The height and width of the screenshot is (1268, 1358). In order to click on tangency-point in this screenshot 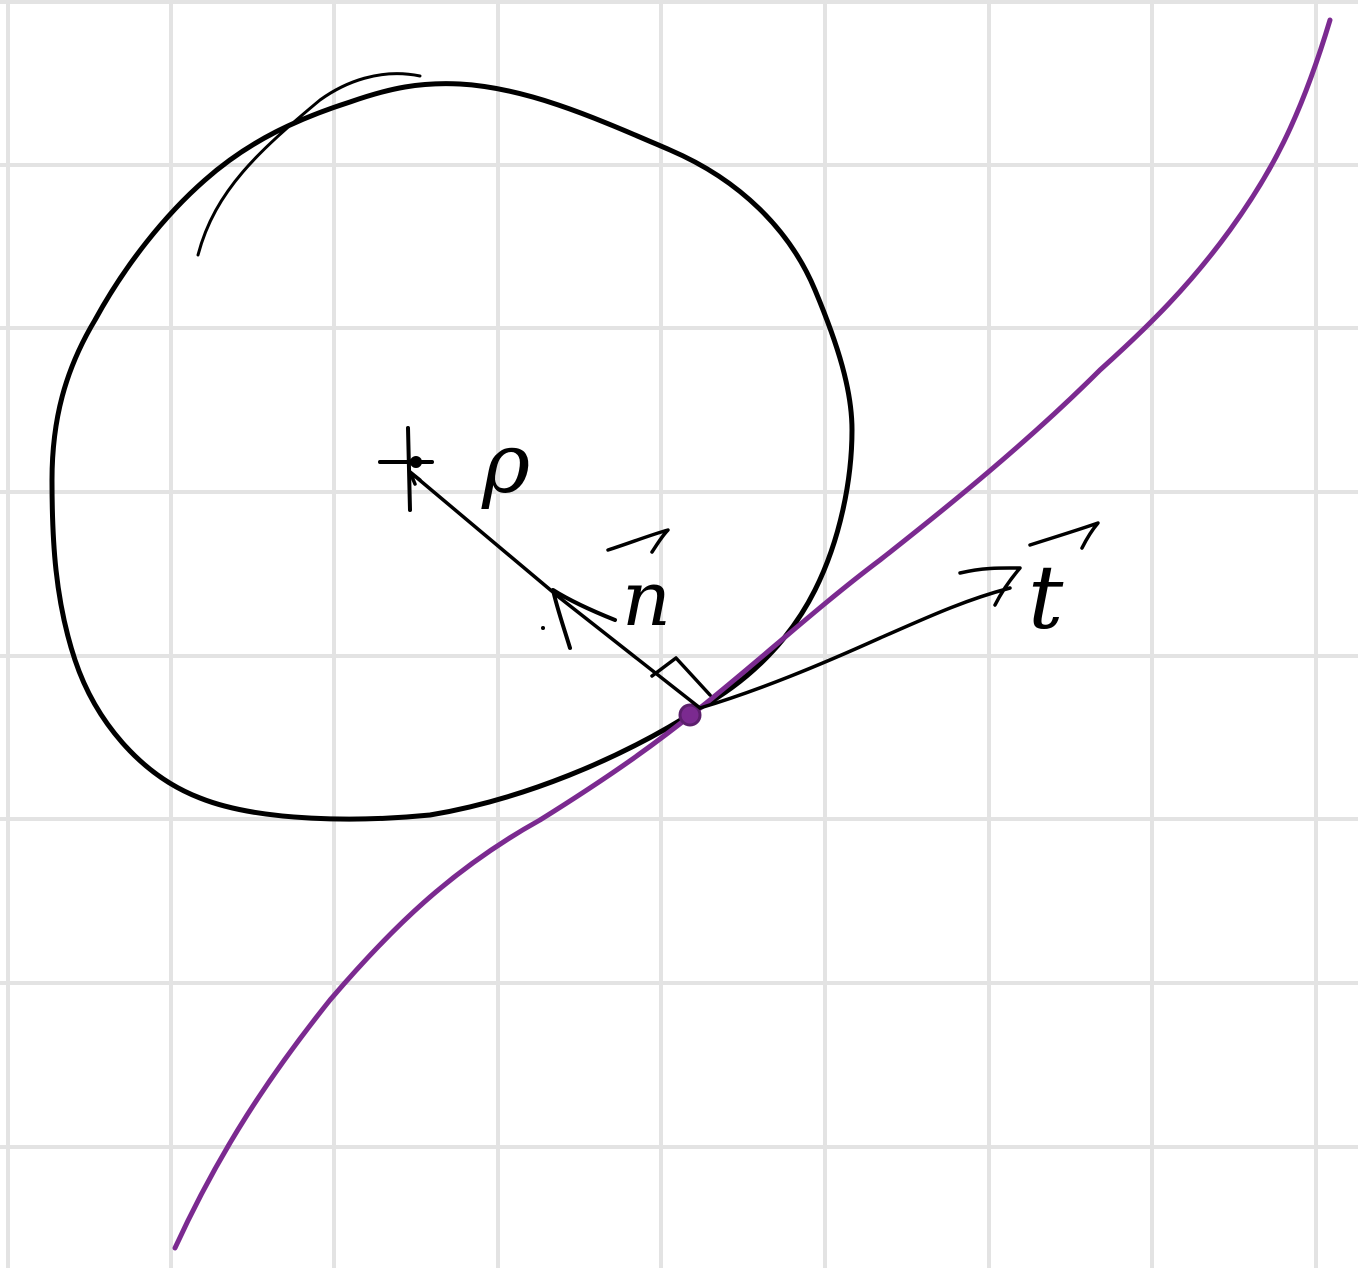, I will do `click(690, 715)`.